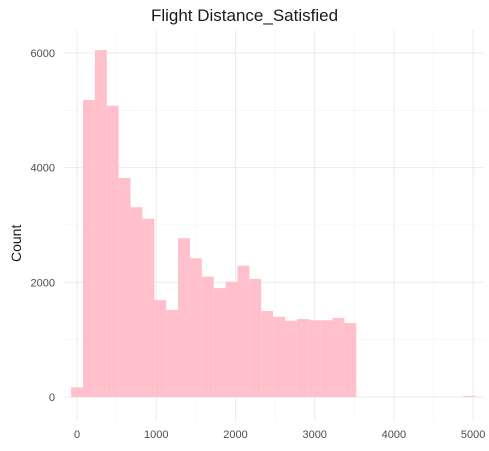  Describe the element at coordinates (314, 435) in the screenshot. I see `x-tick-label: 3000` at that location.